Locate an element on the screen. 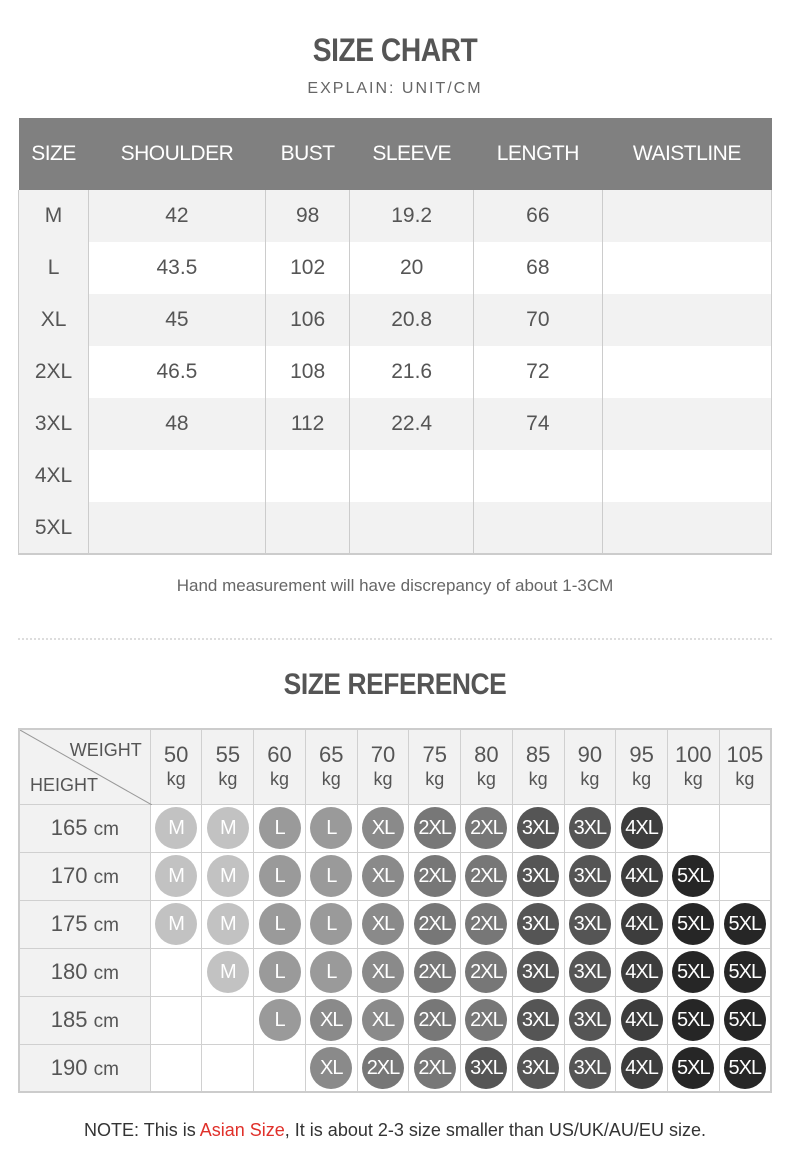 The height and width of the screenshot is (1162, 790). table-row: 2XL 46.5 108 21.6 72 is located at coordinates (395, 372).